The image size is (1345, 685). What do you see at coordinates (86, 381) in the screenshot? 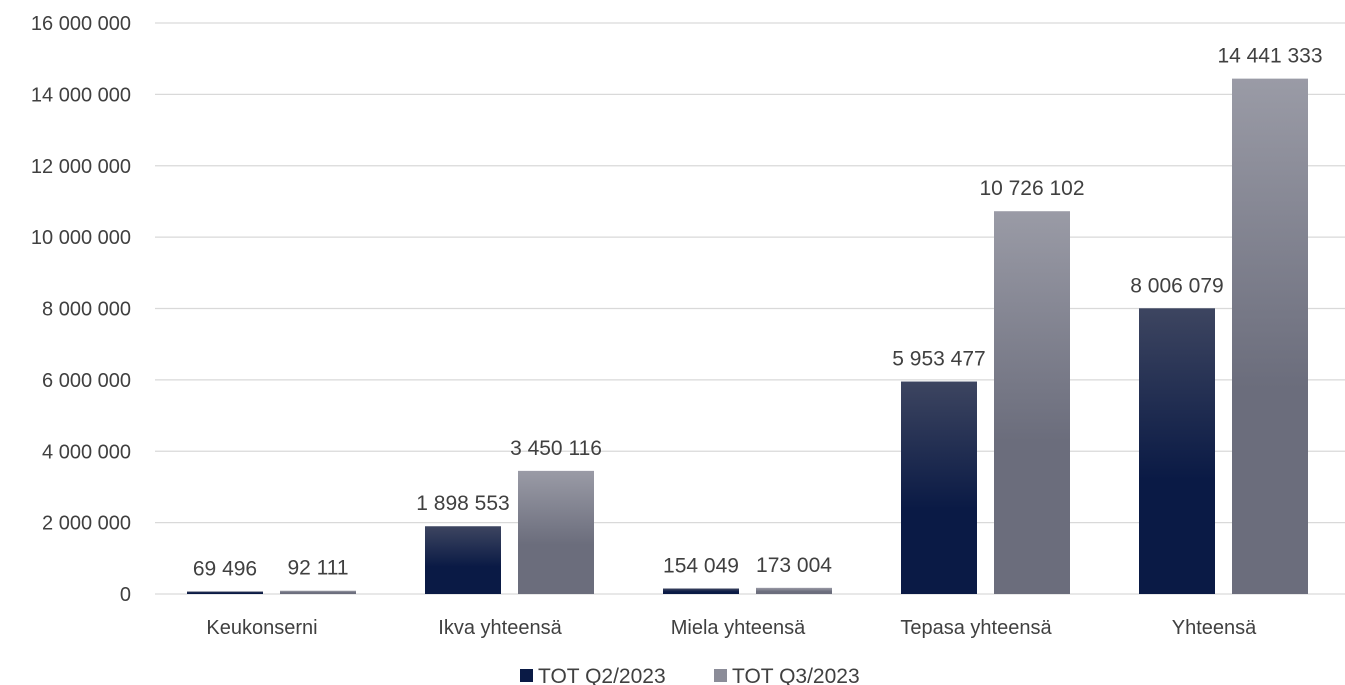
I see `y-tick-label: 6 000 000` at bounding box center [86, 381].